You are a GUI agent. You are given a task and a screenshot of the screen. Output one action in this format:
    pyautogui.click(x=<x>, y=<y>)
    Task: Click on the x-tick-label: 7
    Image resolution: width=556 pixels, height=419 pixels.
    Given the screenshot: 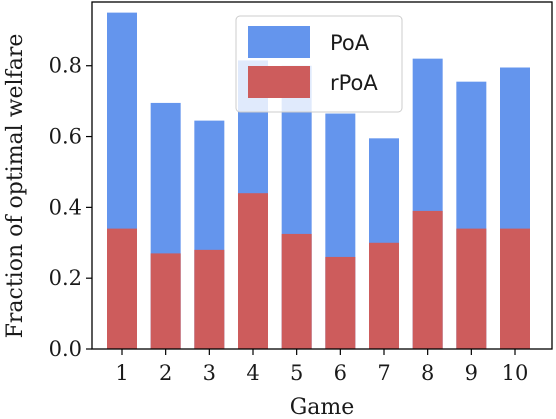 What is the action you would take?
    pyautogui.click(x=383, y=373)
    